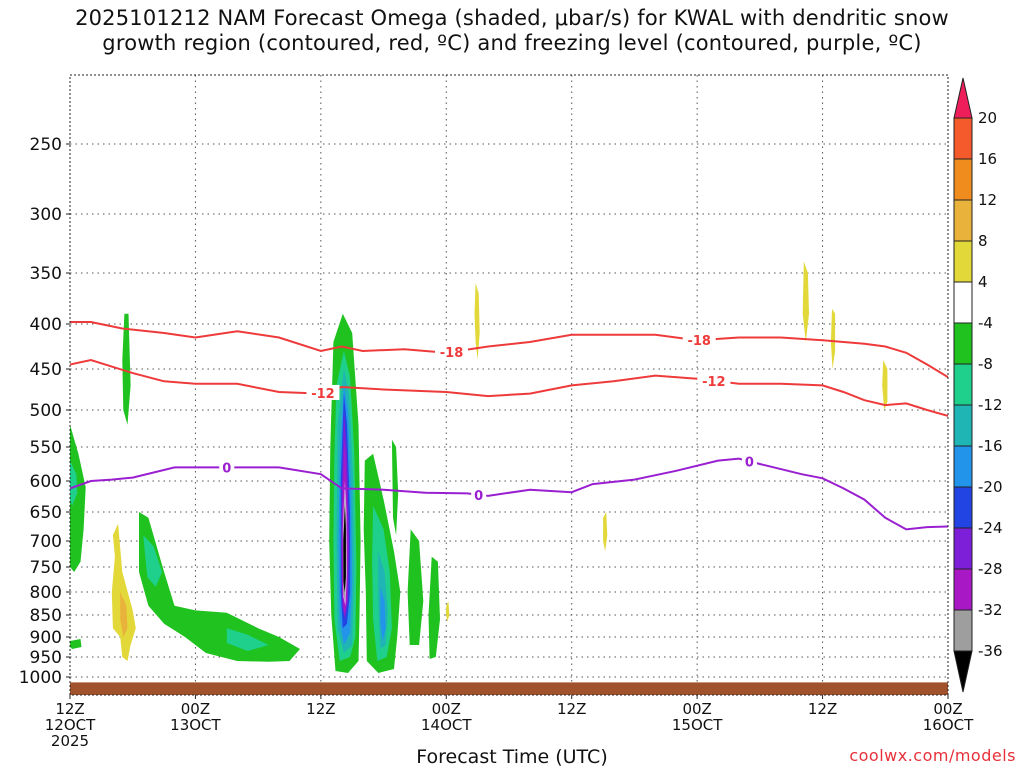 The image size is (1024, 768). Describe the element at coordinates (46, 215) in the screenshot. I see `y-tick-label: 300` at that location.